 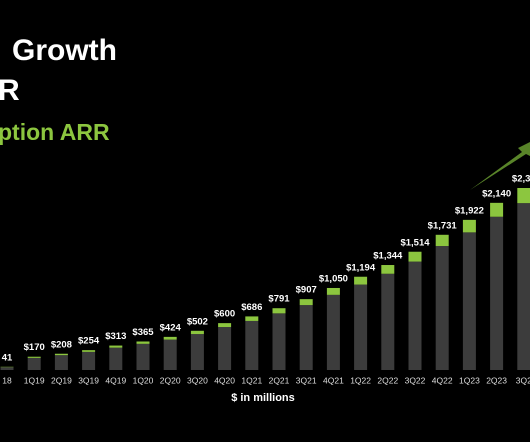 I want to click on x-tick-label: 18, so click(x=7, y=380).